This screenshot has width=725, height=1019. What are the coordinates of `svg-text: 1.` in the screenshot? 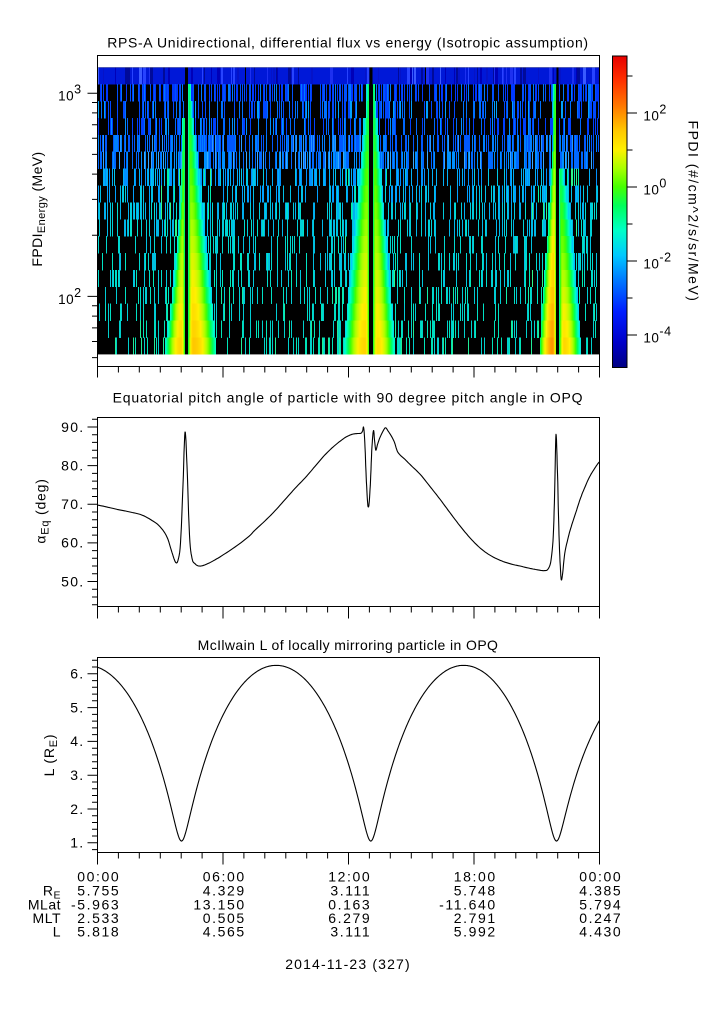 It's located at (77, 843).